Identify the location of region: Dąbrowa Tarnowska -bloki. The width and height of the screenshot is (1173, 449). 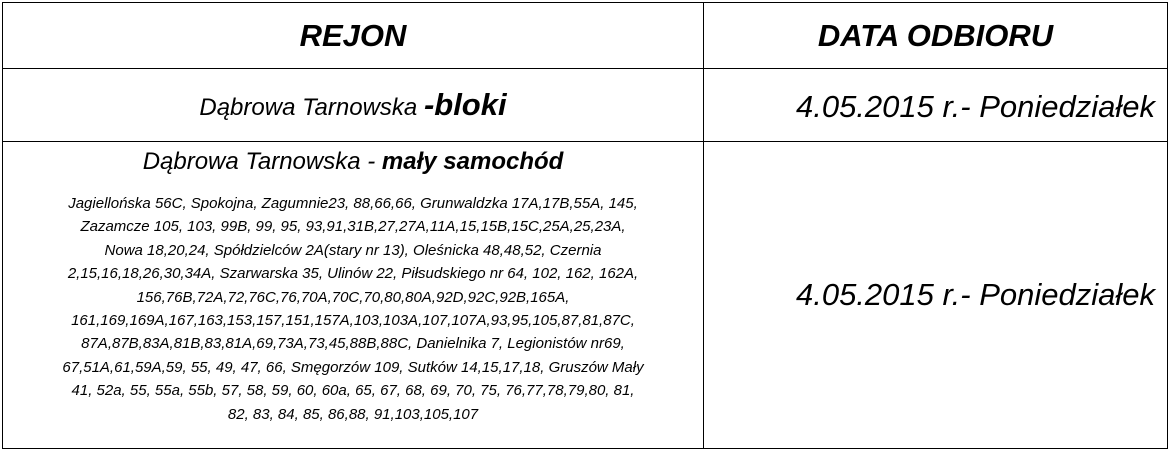
(352, 104).